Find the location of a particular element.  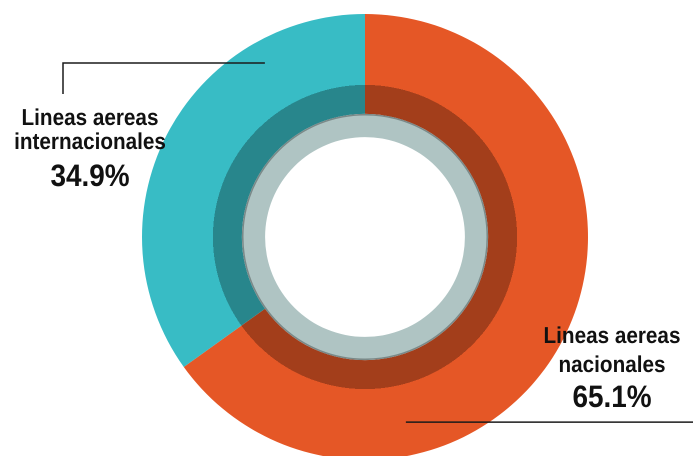

data-label: 65.1% is located at coordinates (612, 397).